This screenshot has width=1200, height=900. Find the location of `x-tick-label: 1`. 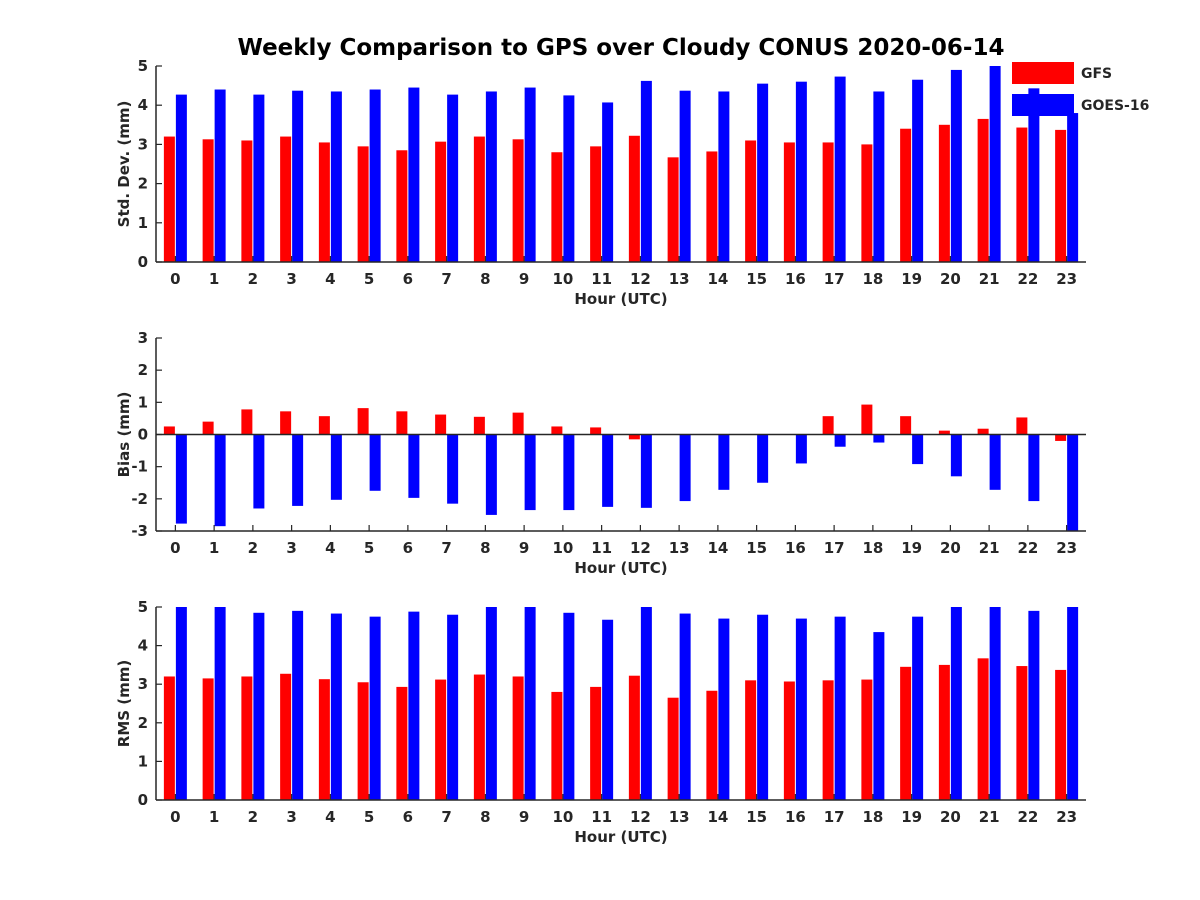

x-tick-label: 1 is located at coordinates (214, 548).